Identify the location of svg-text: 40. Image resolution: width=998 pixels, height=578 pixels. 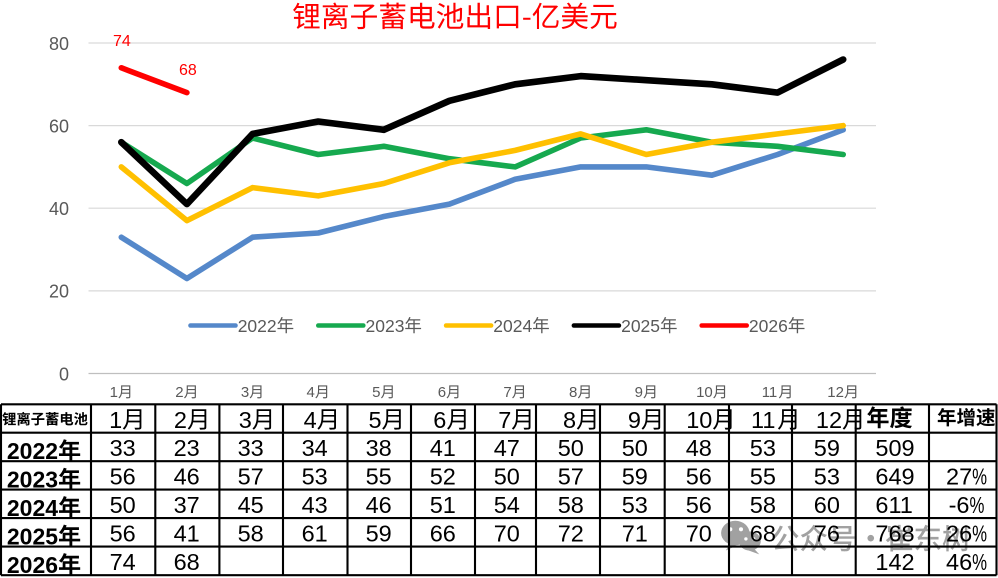
(59, 209).